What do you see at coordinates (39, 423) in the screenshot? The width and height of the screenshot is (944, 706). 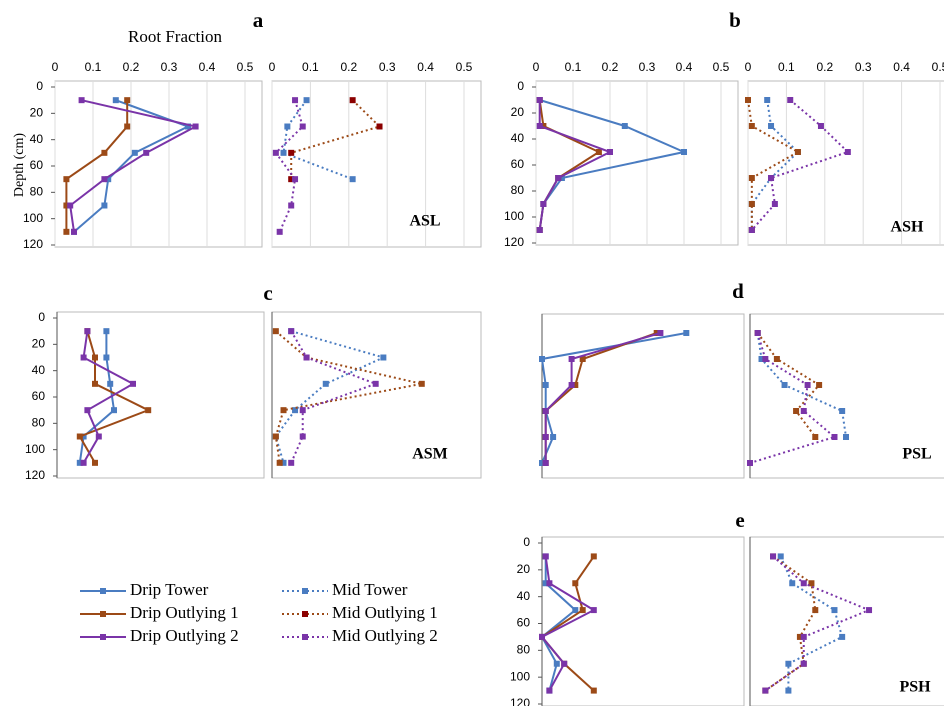 I see `y-tick-label: 80` at bounding box center [39, 423].